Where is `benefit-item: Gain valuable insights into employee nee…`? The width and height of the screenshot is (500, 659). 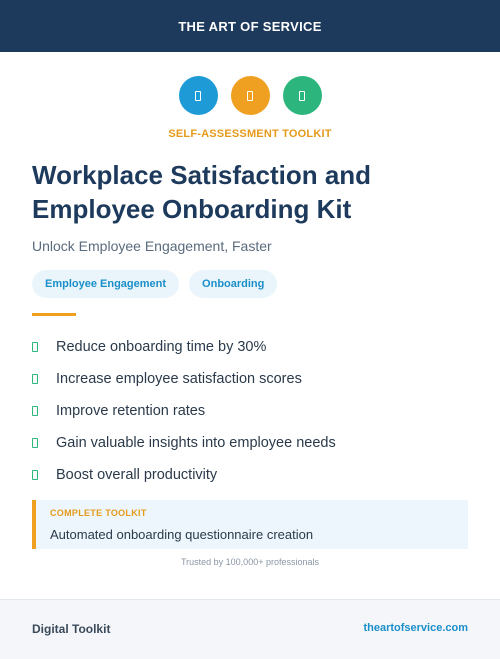 benefit-item: Gain valuable insights into employee nee… is located at coordinates (184, 443).